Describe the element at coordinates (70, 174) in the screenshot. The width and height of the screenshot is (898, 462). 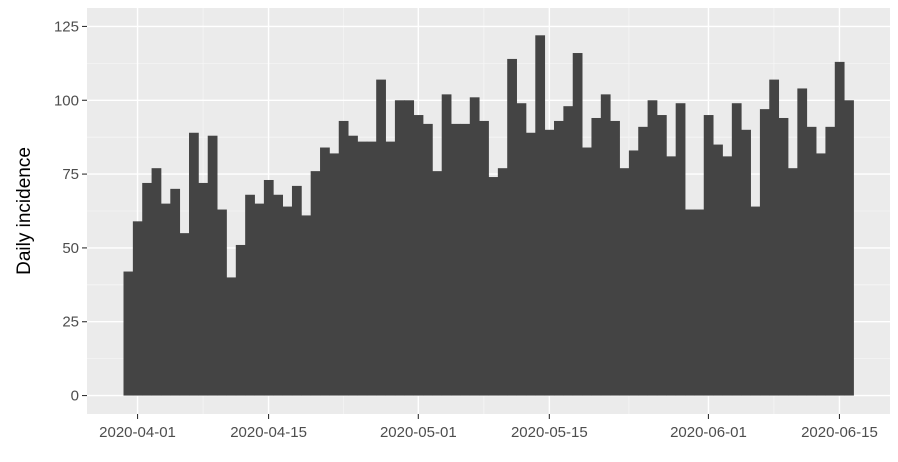
I see `y-tick-label: 75` at that location.